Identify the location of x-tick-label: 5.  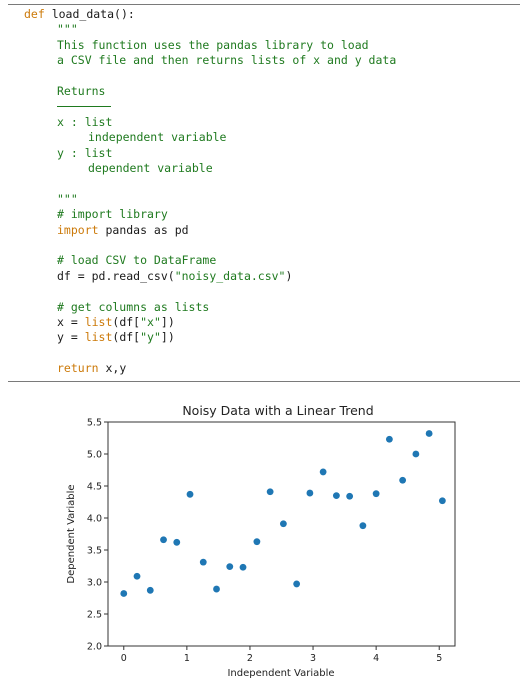
(439, 658).